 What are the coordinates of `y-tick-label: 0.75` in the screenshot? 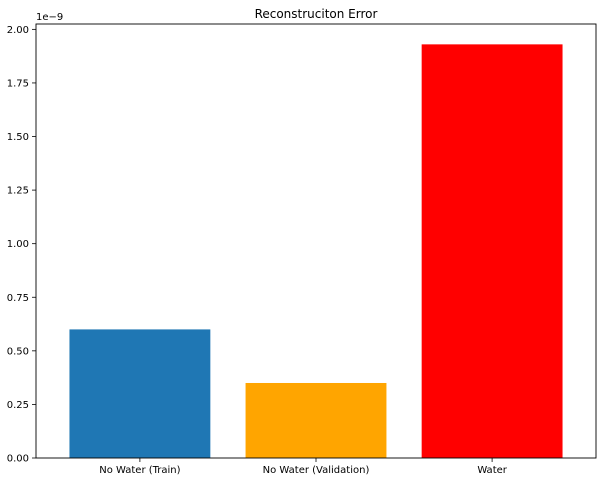 It's located at (18, 298).